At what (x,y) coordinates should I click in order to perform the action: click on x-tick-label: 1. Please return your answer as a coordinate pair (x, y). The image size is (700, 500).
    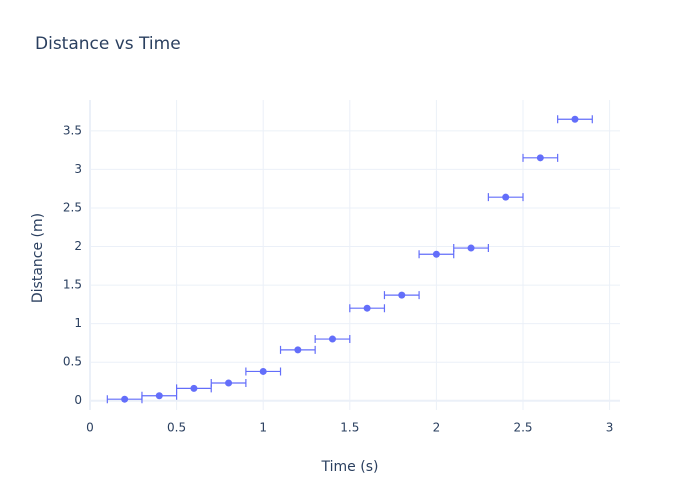
    Looking at the image, I should click on (263, 428).